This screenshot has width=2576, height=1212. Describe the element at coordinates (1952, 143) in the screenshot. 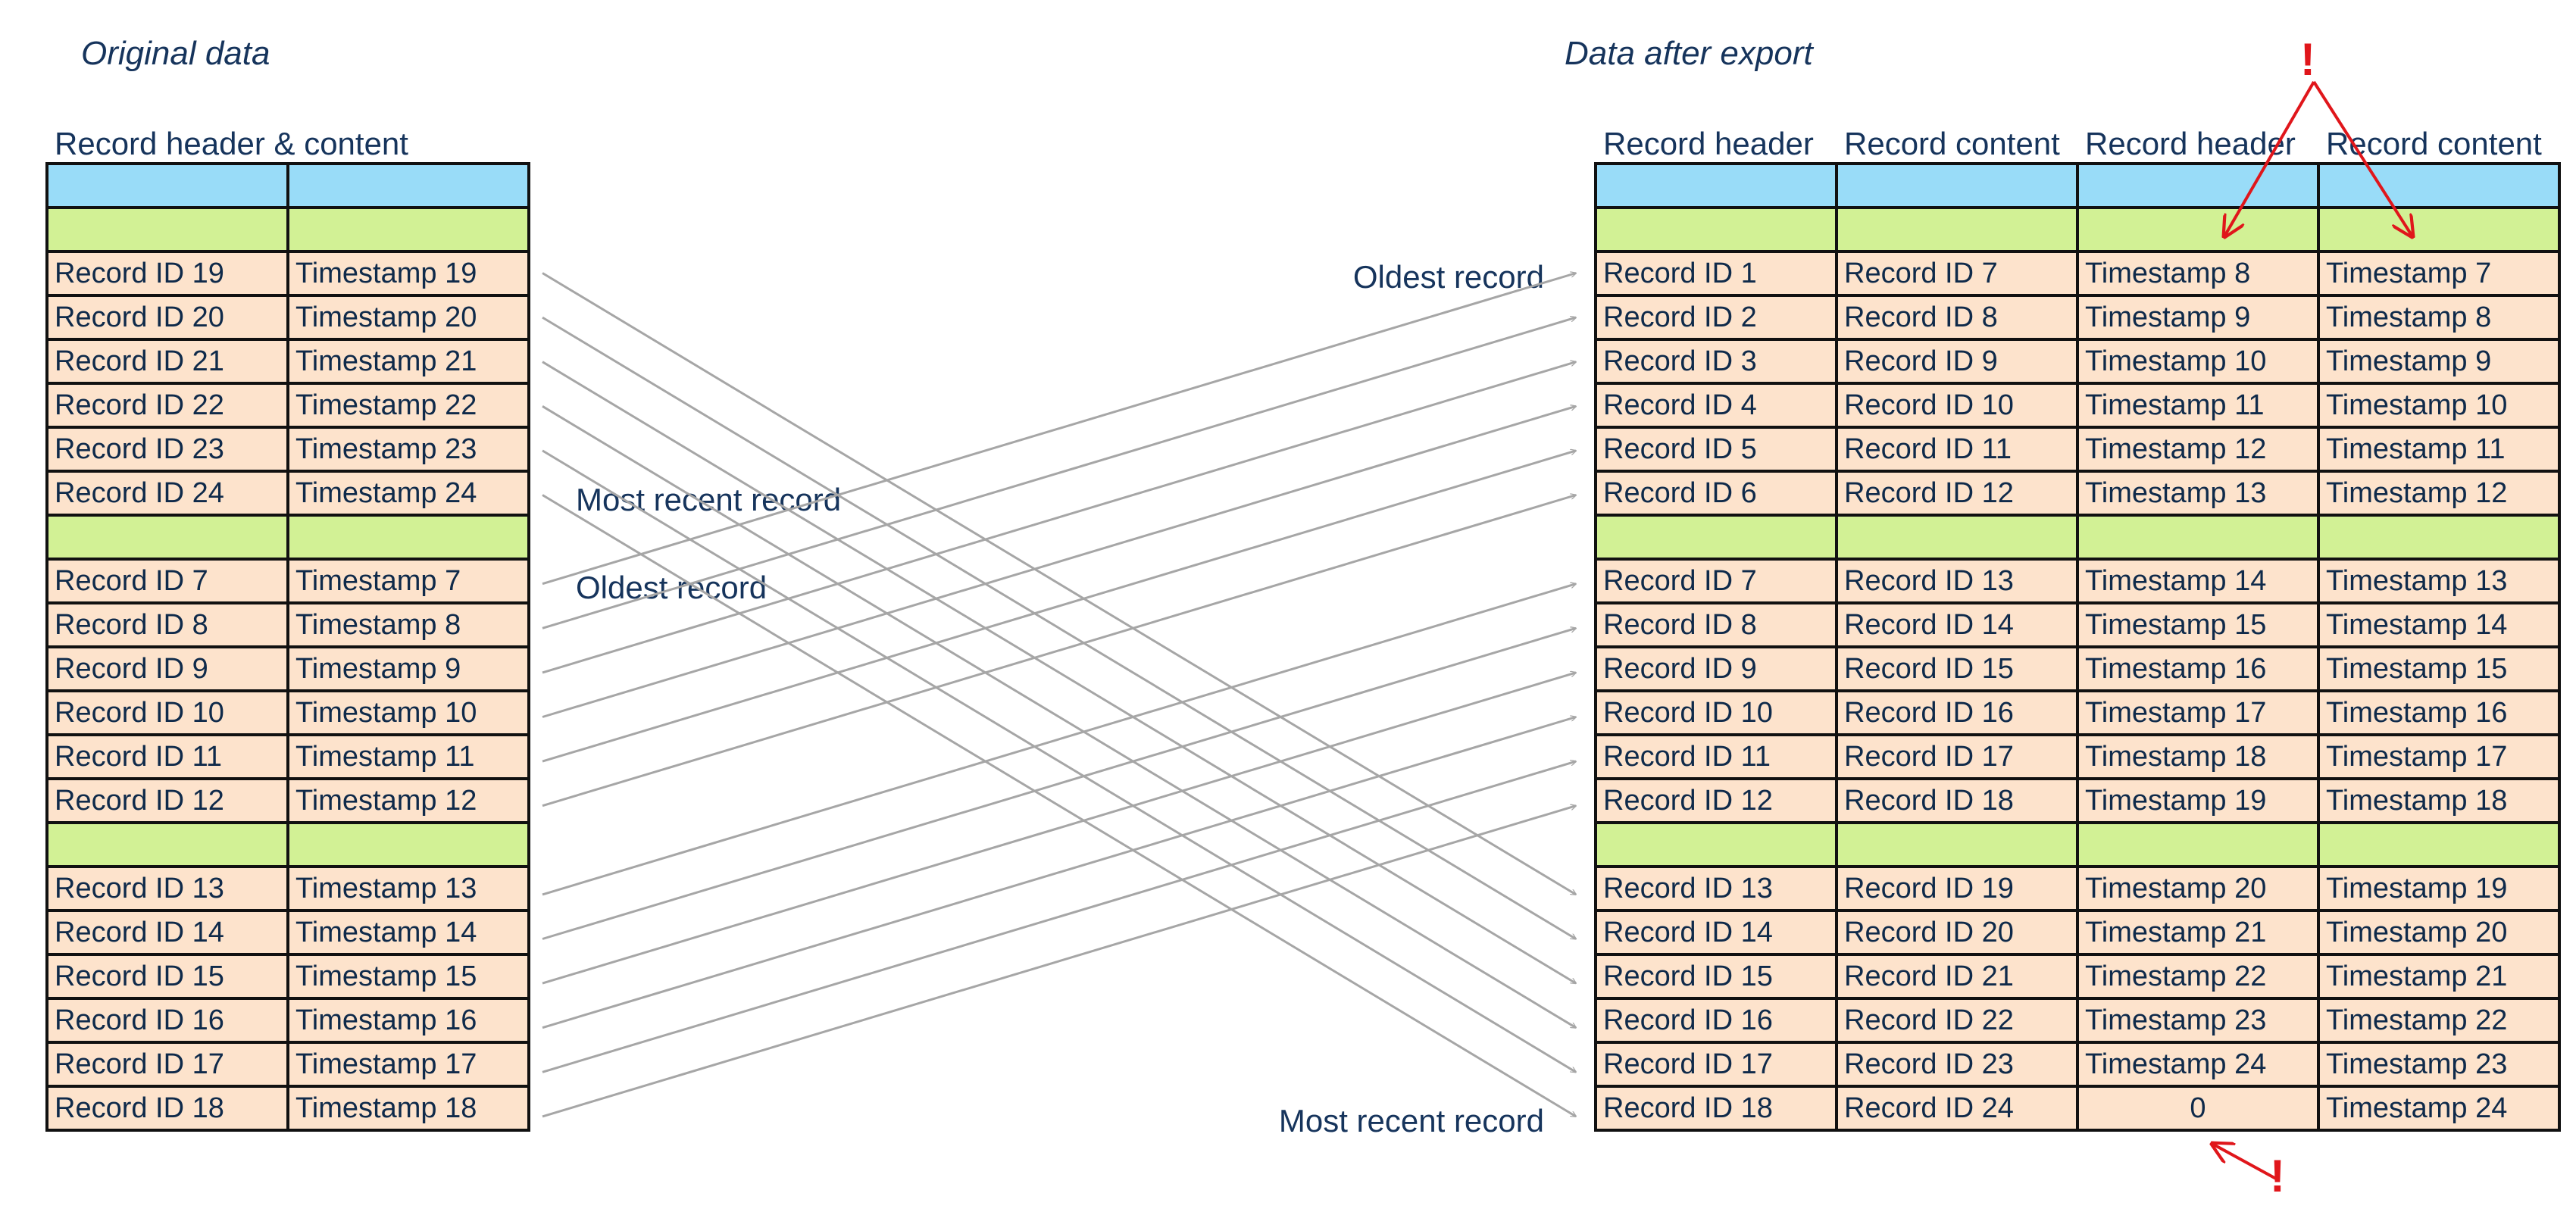

I see `right-header-label-2: Record content` at that location.